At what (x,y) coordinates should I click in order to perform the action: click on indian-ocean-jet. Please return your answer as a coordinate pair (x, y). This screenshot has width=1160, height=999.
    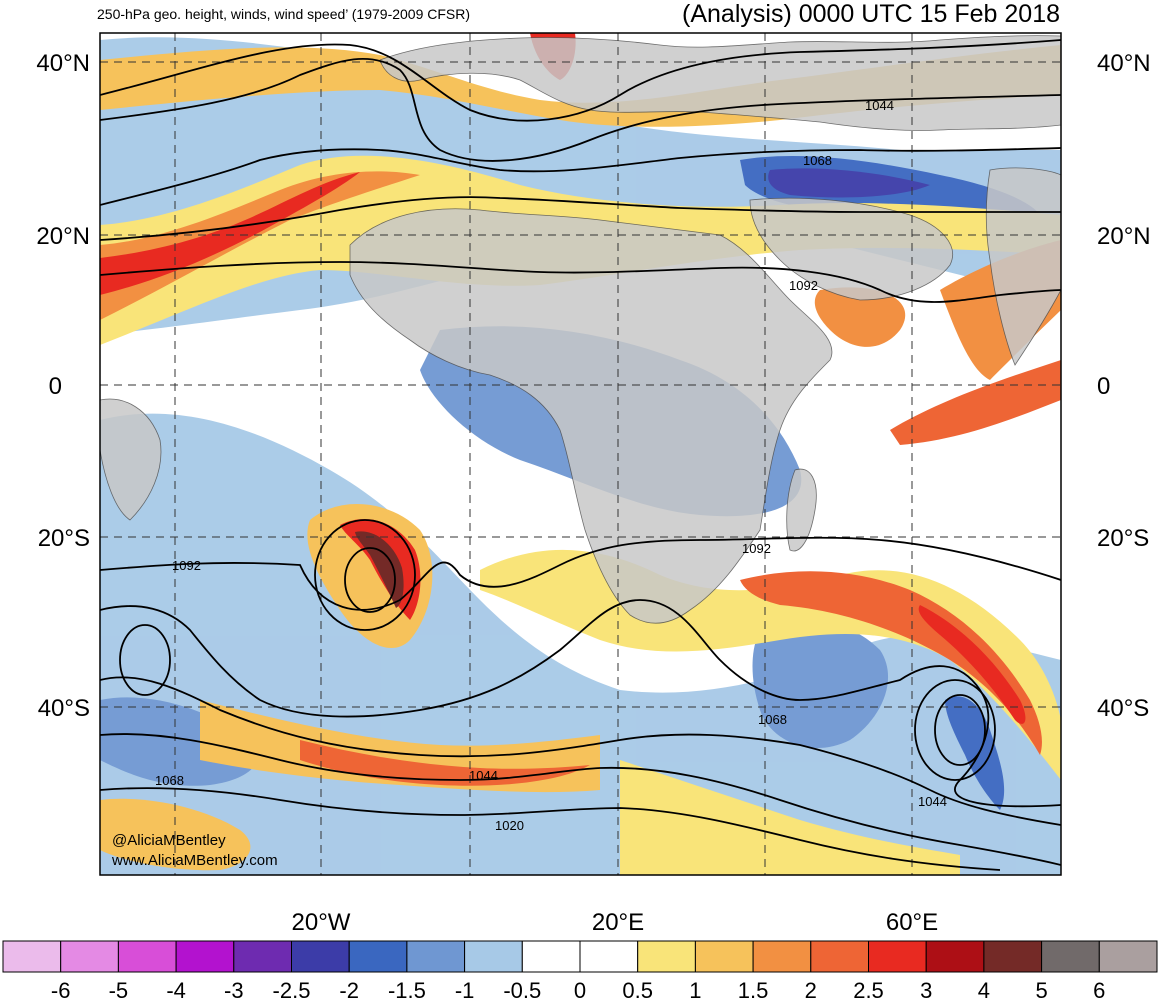
    Looking at the image, I should click on (860, 317).